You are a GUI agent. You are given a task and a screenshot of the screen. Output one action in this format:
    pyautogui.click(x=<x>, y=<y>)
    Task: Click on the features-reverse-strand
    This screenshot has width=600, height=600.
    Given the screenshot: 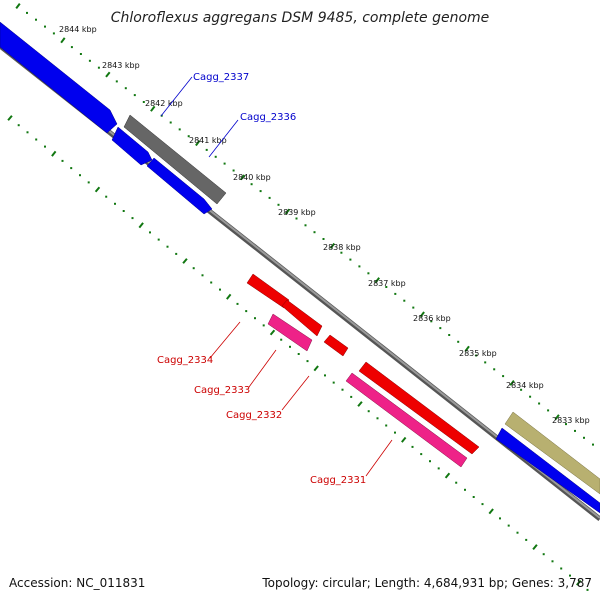 What is the action you would take?
    pyautogui.click(x=363, y=370)
    